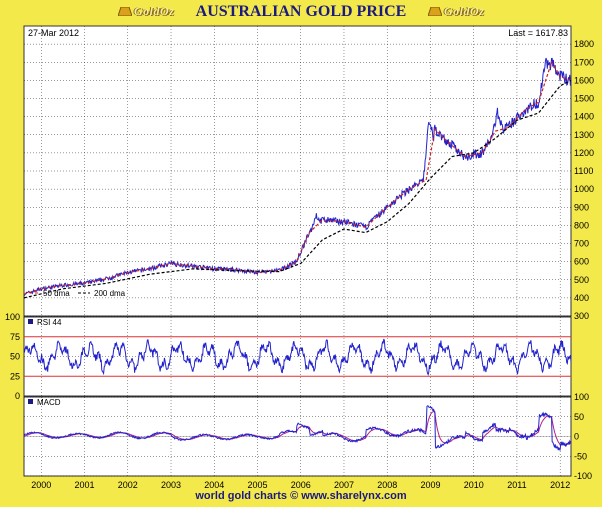  Describe the element at coordinates (584, 80) in the screenshot. I see `price-y-tick-label: 1600` at that location.